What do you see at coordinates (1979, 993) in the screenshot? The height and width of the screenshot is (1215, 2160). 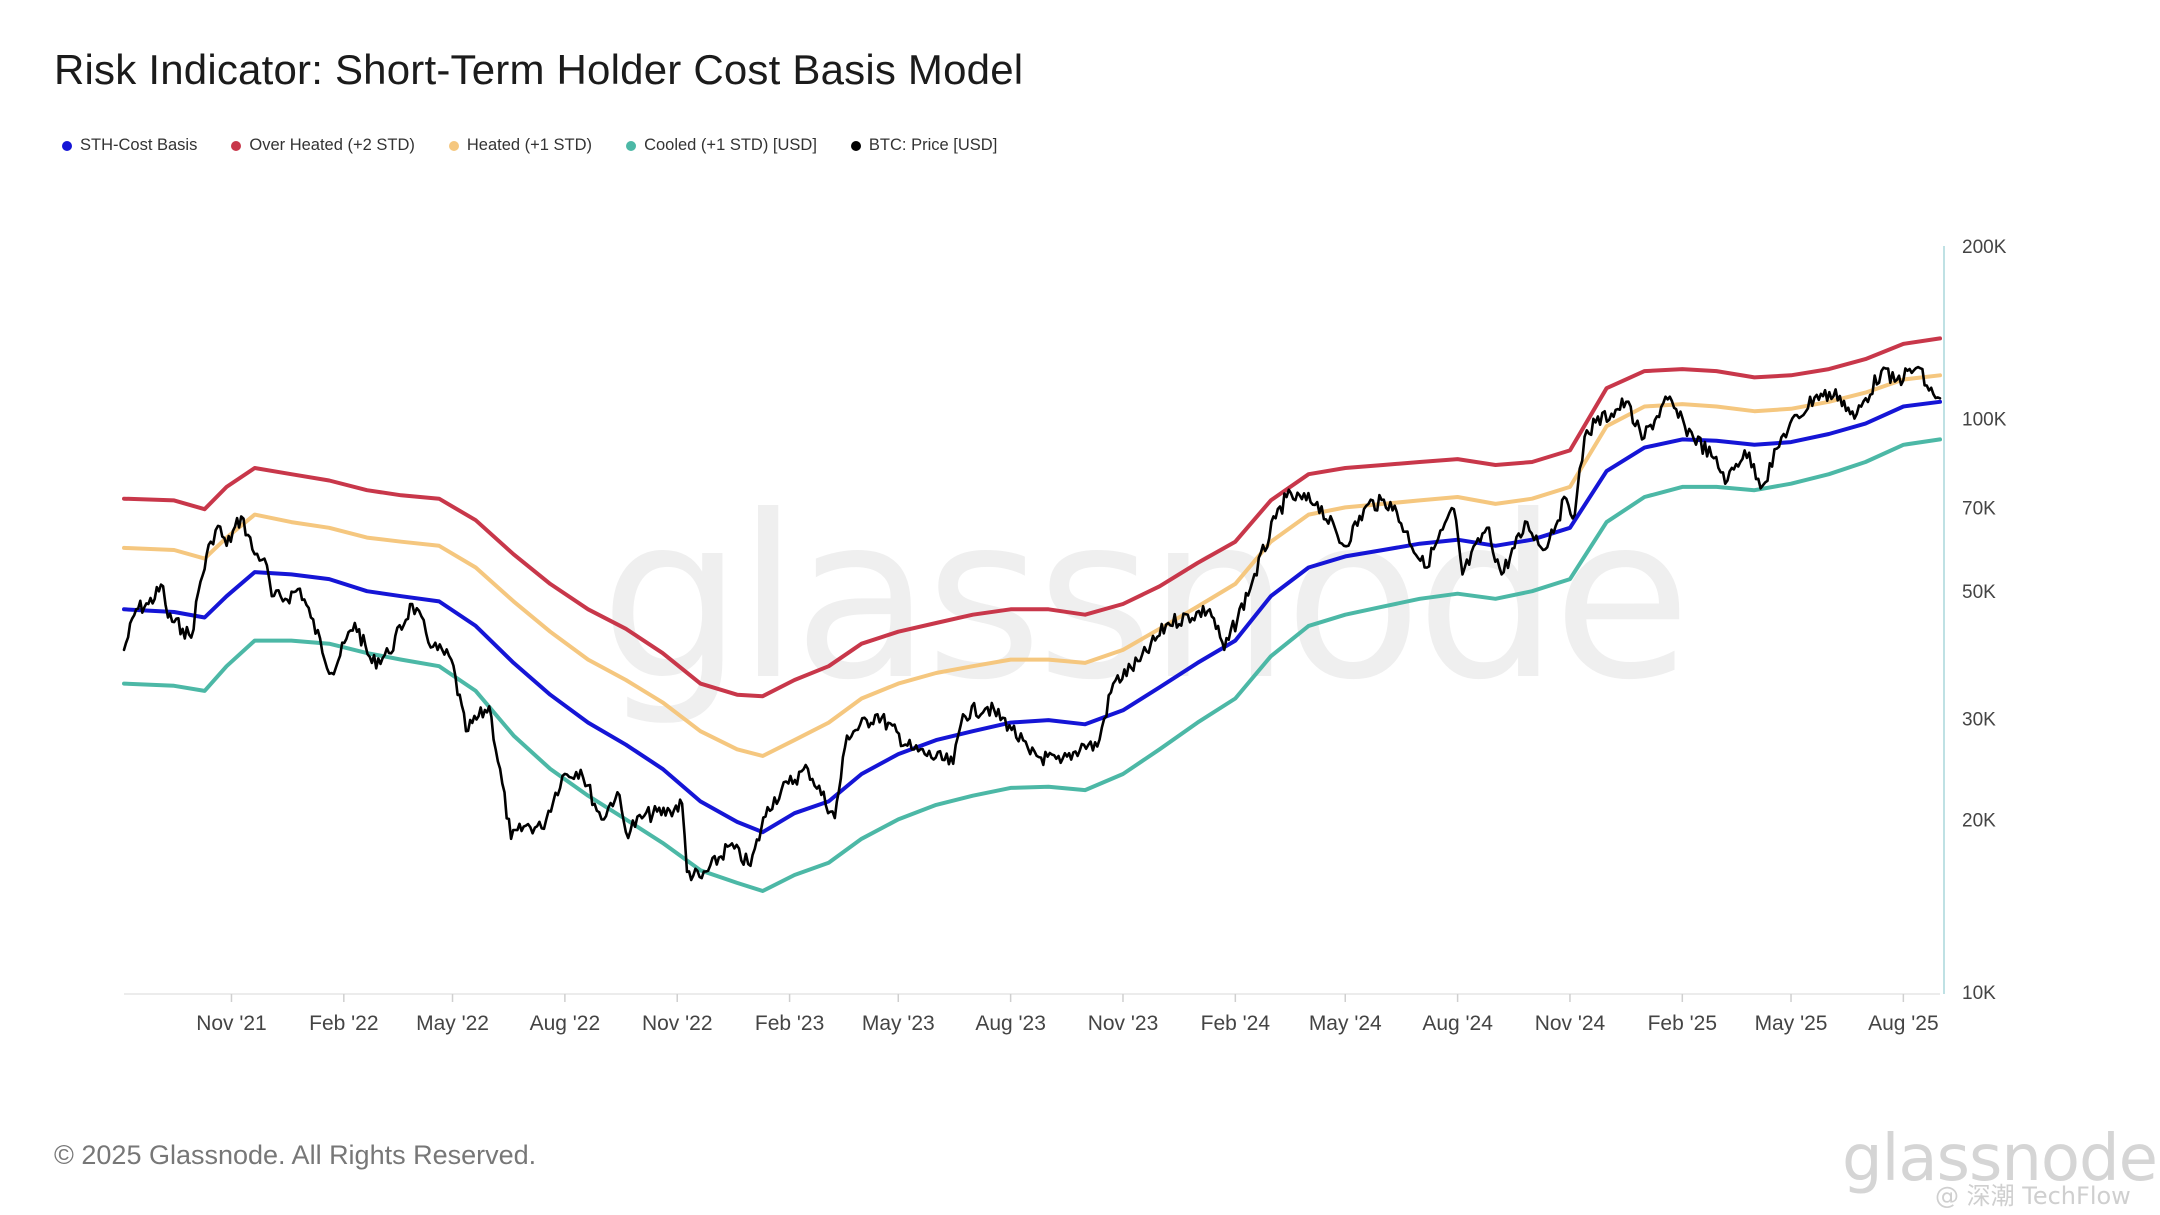 I see `y-tick-label: 10K` at bounding box center [1979, 993].